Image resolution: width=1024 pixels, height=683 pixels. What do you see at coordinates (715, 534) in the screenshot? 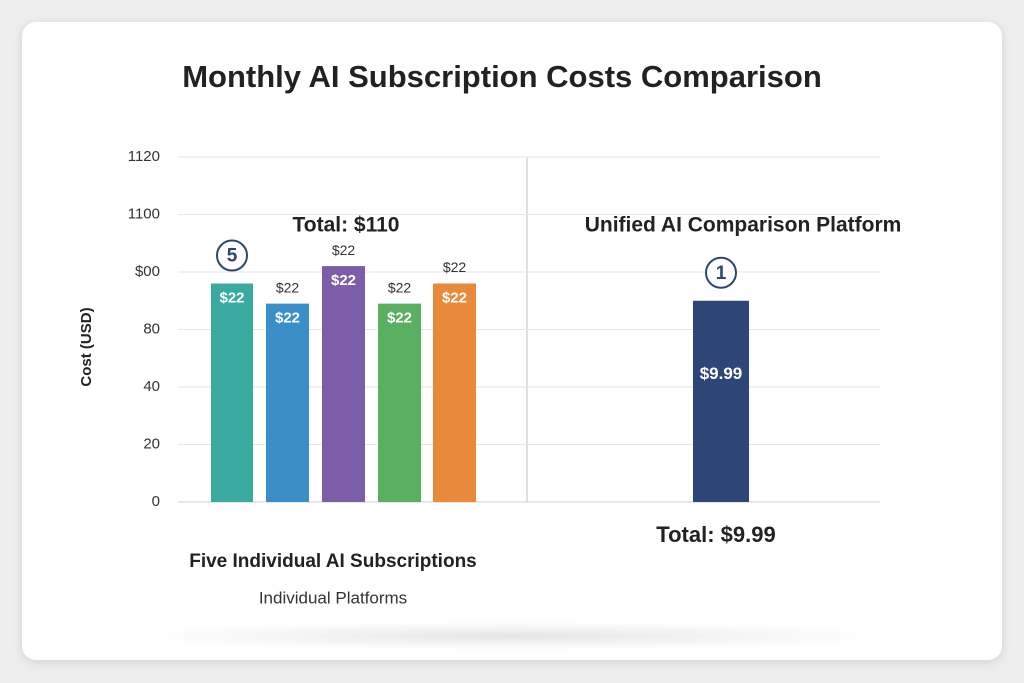
I see `group-total: Total: $9.99` at bounding box center [715, 534].